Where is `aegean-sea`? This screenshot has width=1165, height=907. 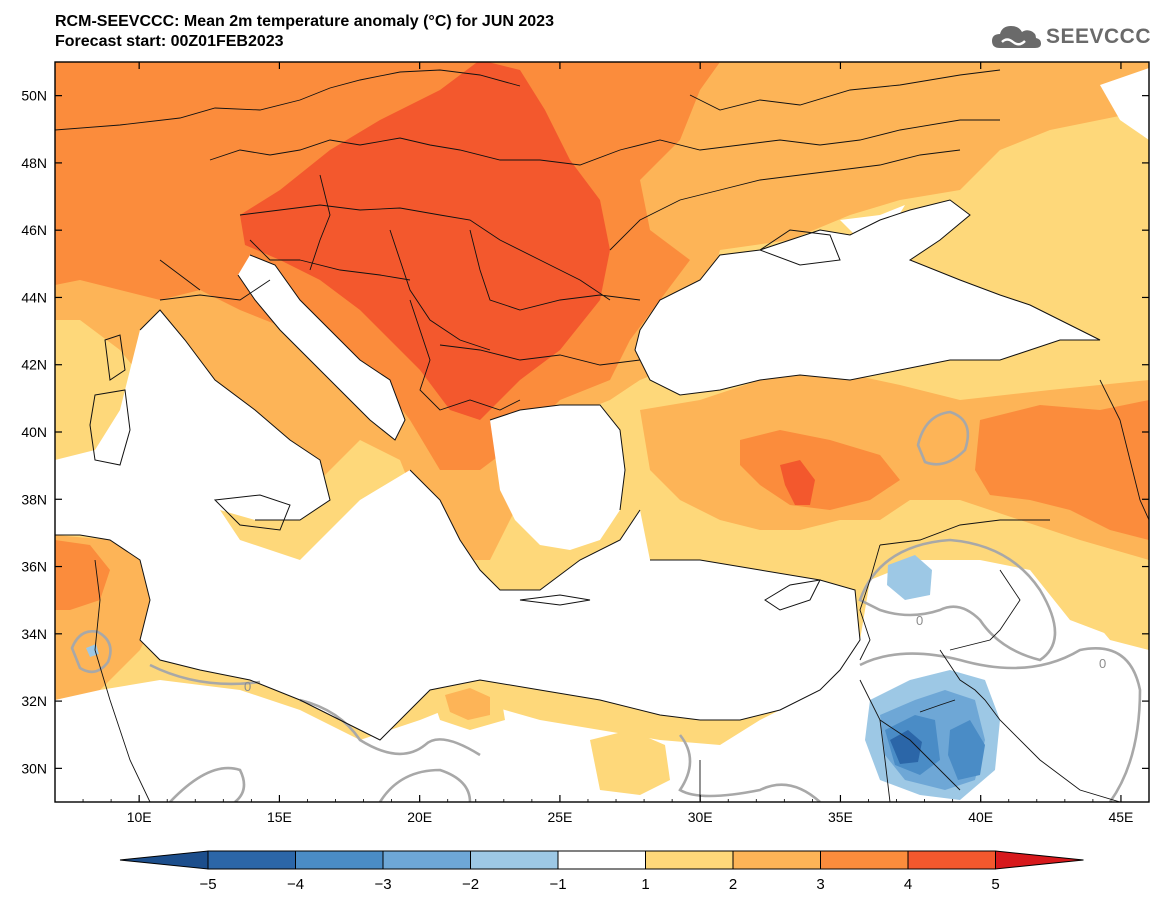
aegean-sea is located at coordinates (557, 477).